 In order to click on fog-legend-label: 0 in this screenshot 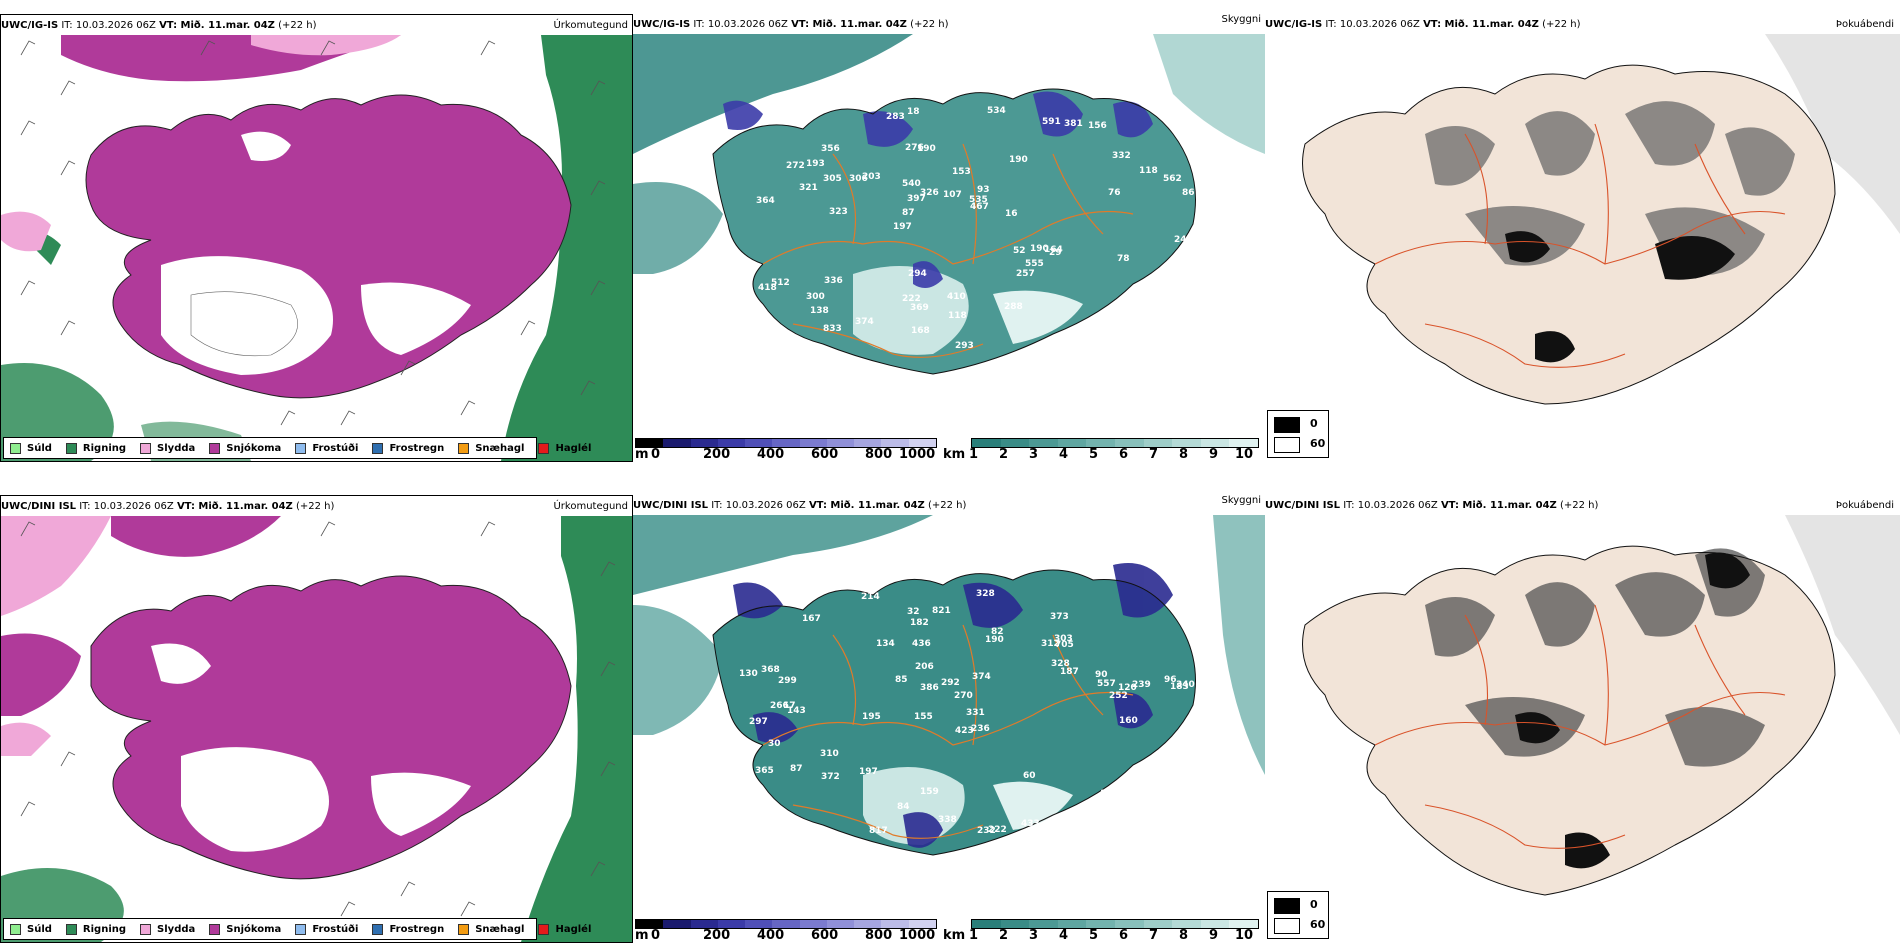, I will do `click(1314, 423)`.